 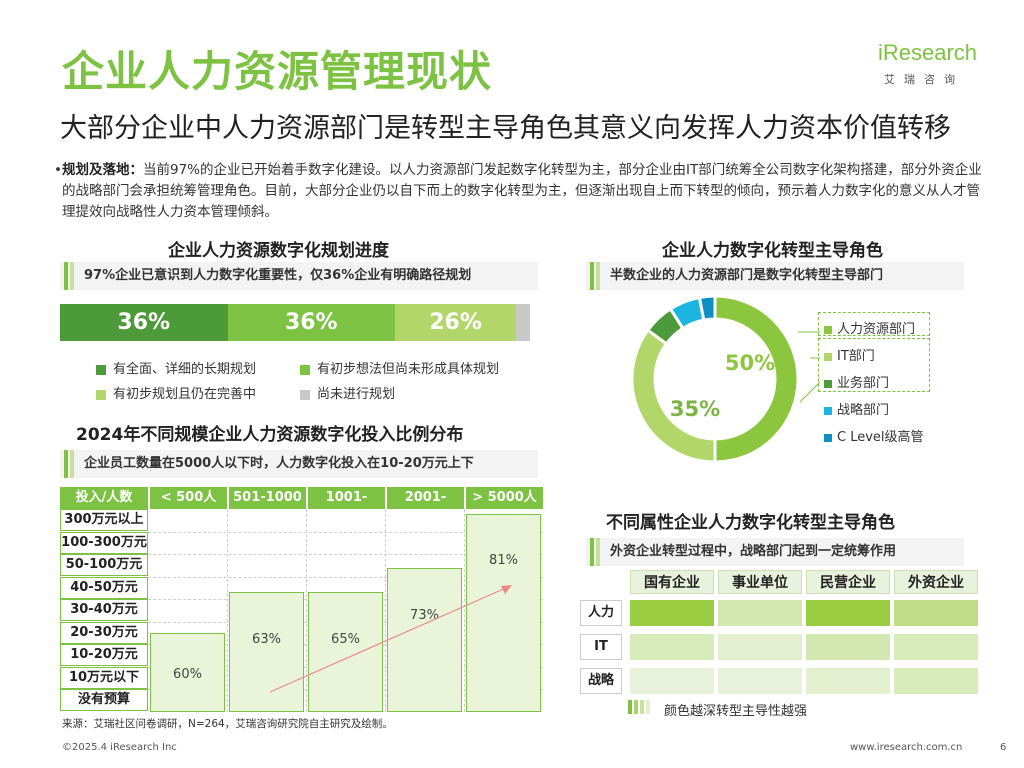 What do you see at coordinates (345, 639) in the screenshot?
I see `investment-step-value: 65%` at bounding box center [345, 639].